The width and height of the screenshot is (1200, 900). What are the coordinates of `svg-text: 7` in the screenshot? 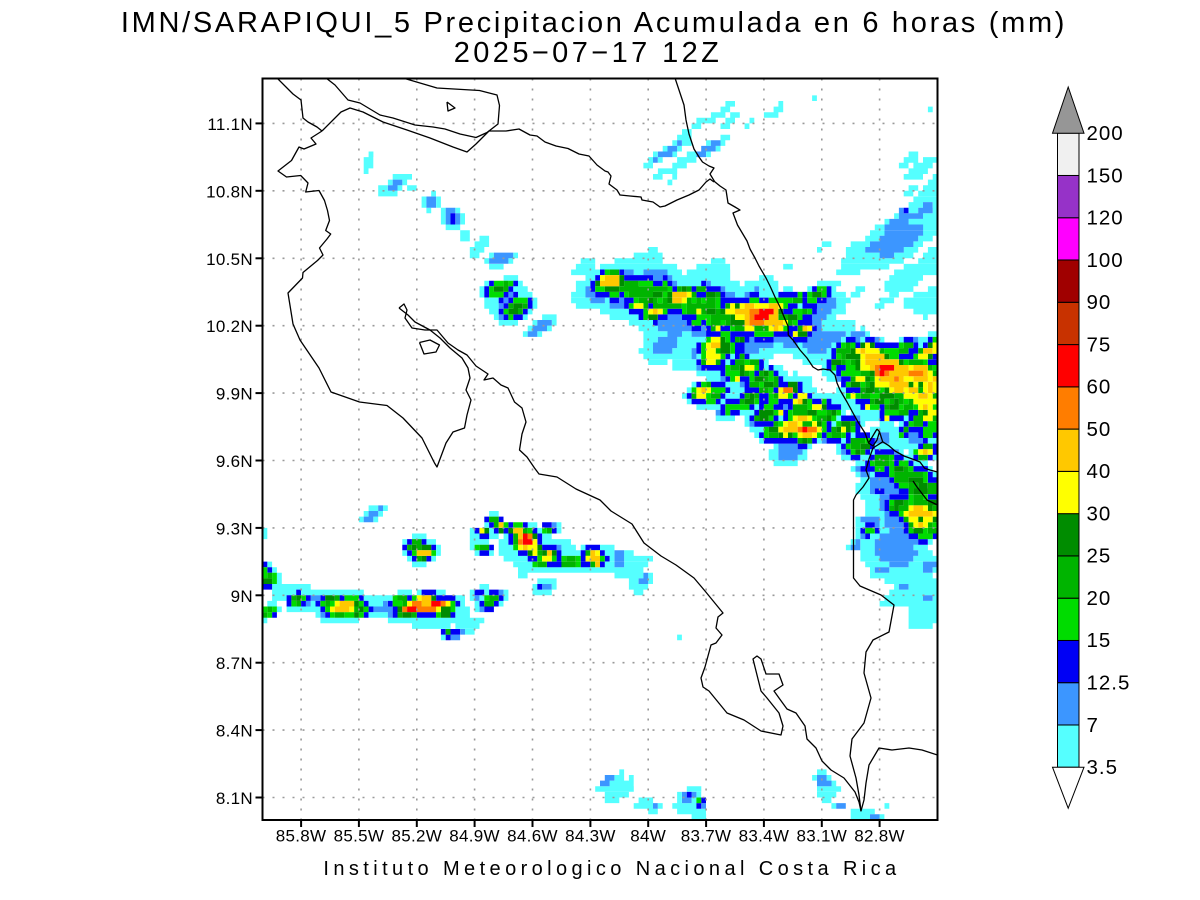 It's located at (1093, 725).